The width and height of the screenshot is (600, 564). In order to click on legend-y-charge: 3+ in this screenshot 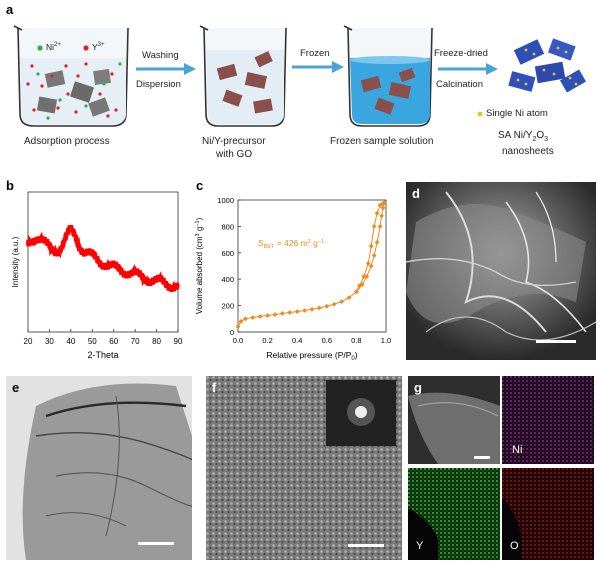, I will do `click(101, 45)`.